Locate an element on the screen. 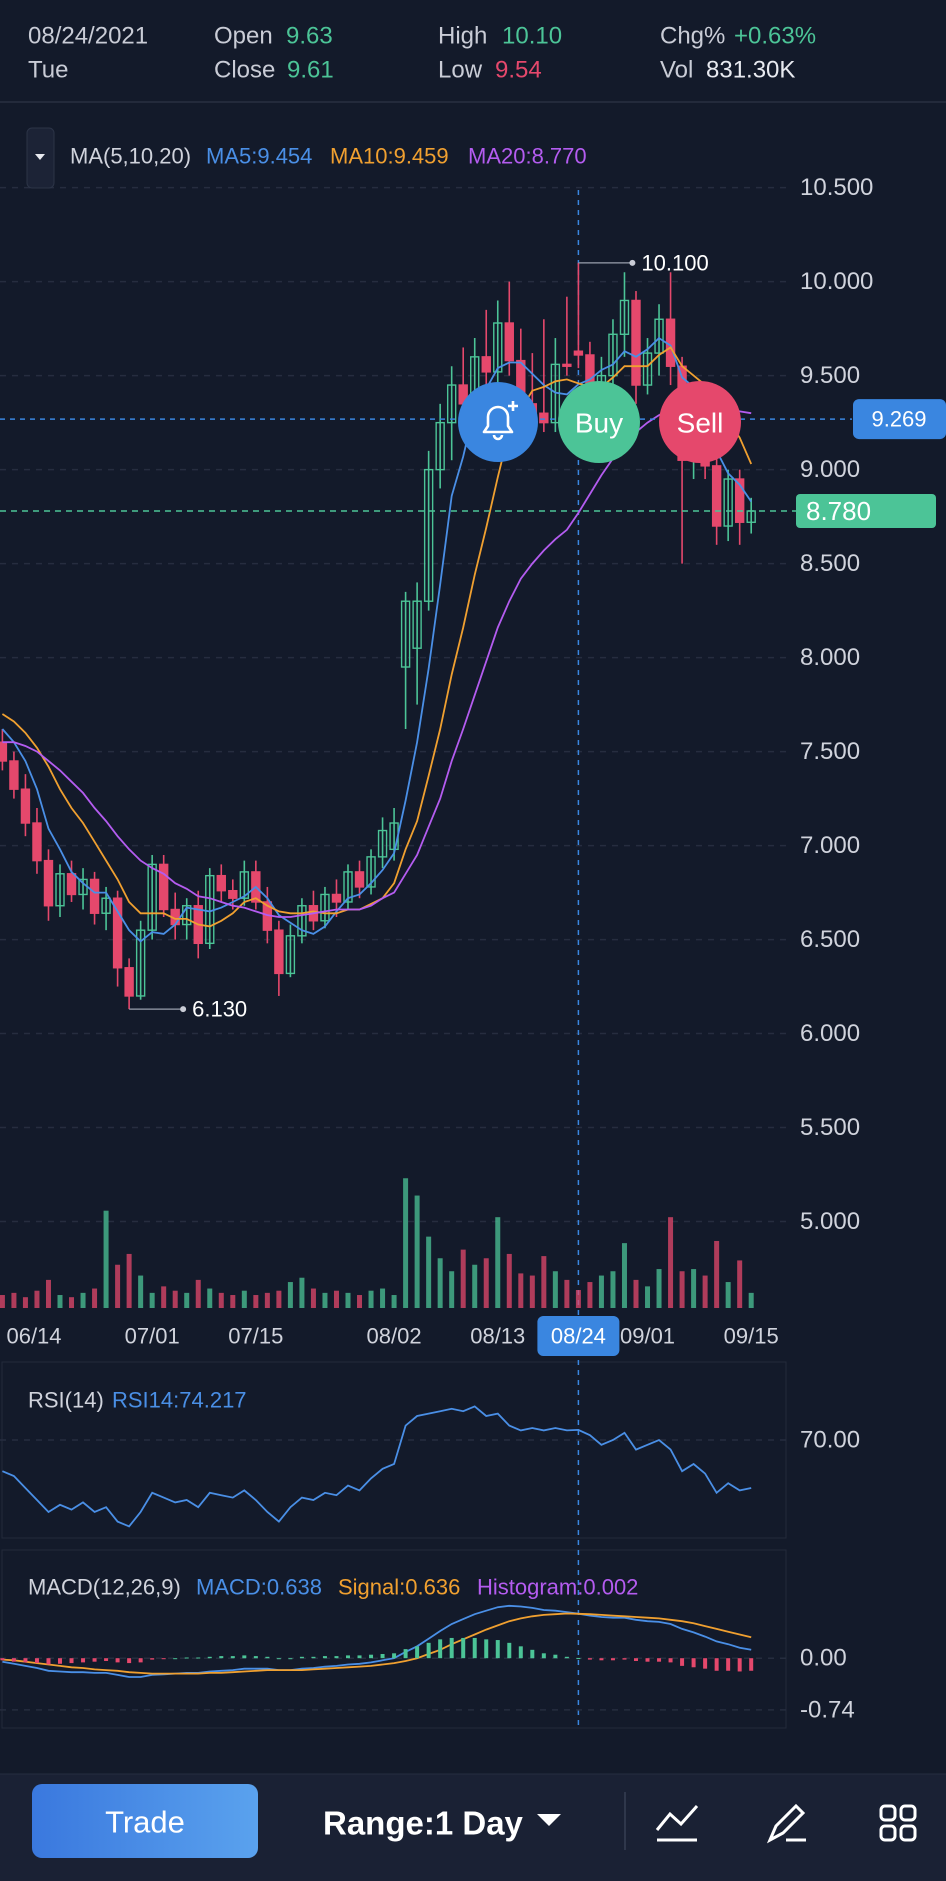  trade-action-label: Buy is located at coordinates (599, 423).